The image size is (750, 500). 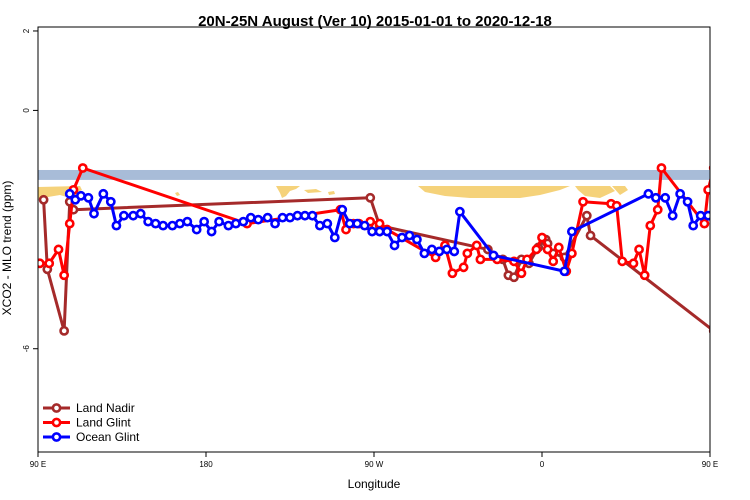 What do you see at coordinates (105, 408) in the screenshot?
I see `legend-label: Land Nadir` at bounding box center [105, 408].